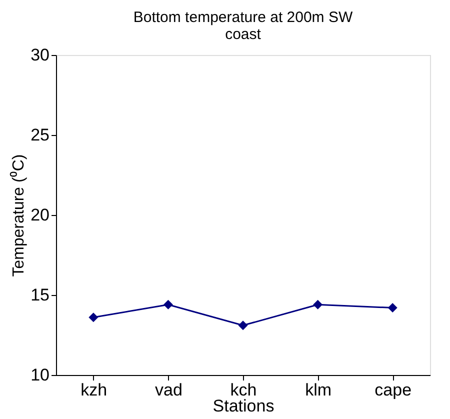 The image size is (450, 419). I want to click on y-tick-label: 10, so click(40, 375).